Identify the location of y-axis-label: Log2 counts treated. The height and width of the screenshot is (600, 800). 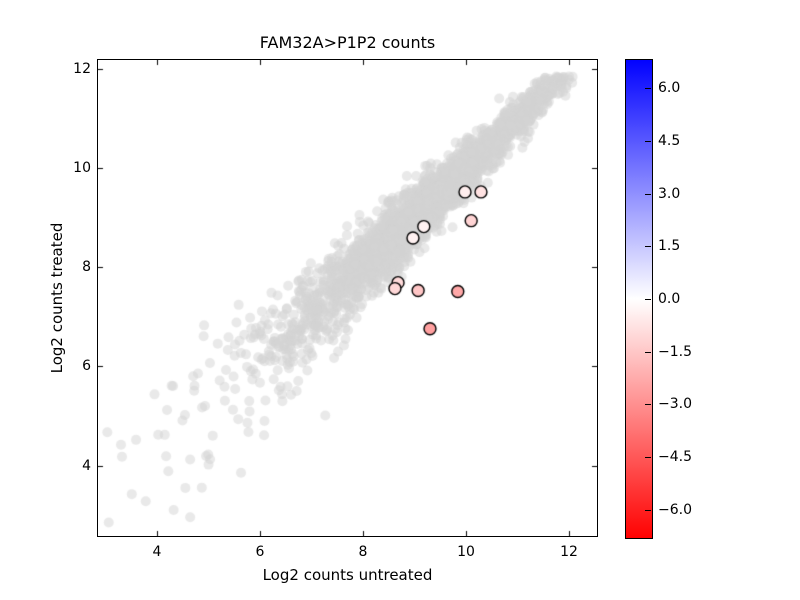
(57, 298).